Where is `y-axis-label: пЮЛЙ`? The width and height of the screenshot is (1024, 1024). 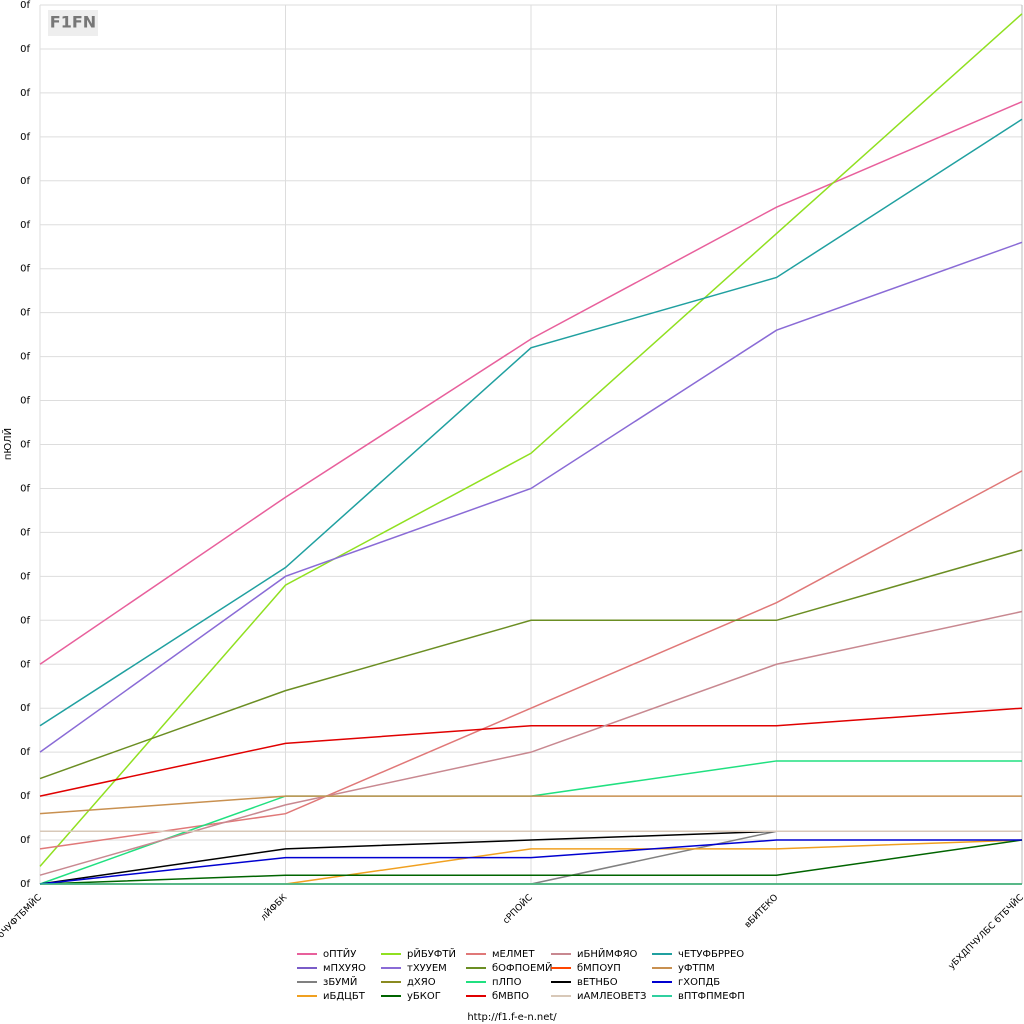 y-axis-label: пЮЛЙ is located at coordinates (7, 444).